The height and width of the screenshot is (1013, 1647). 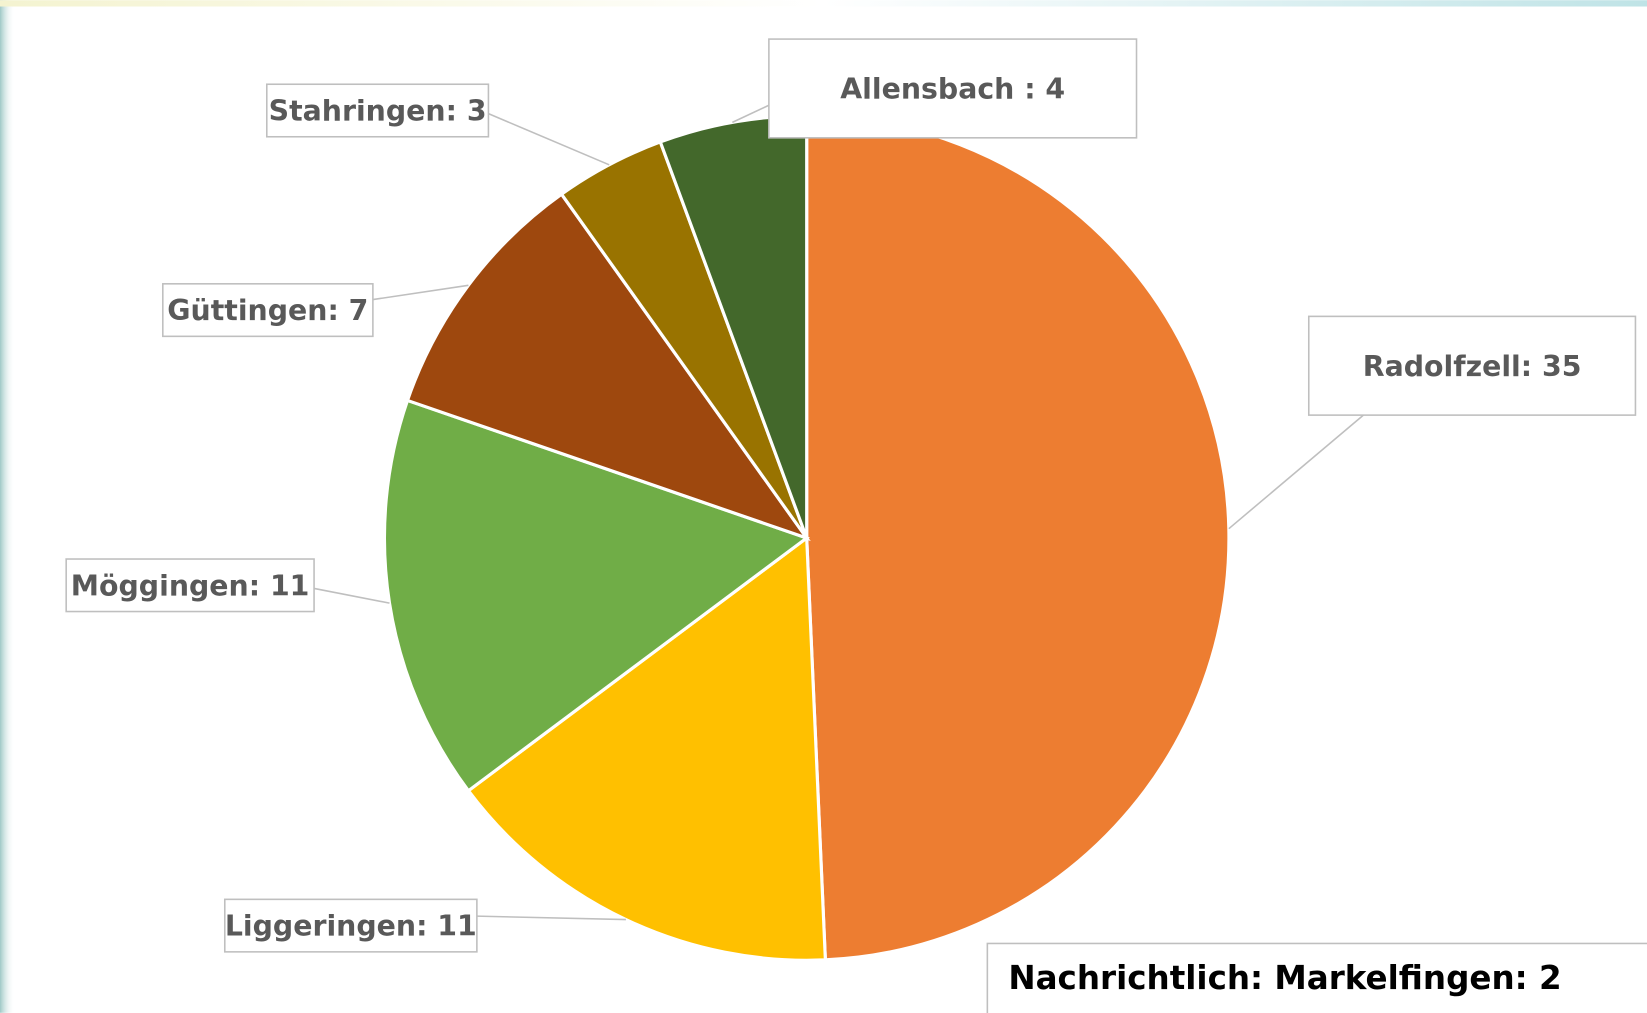 I want to click on data-label: Allensbach : 4, so click(x=952, y=89).